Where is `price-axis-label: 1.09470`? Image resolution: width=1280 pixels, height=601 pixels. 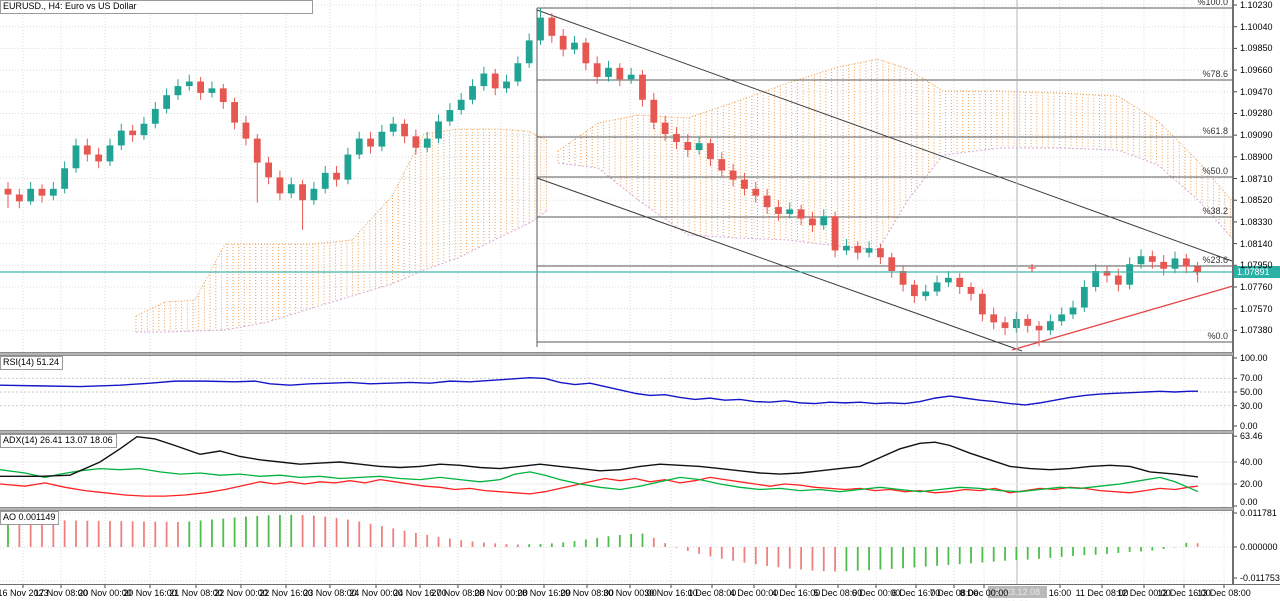 price-axis-label: 1.09470 is located at coordinates (1256, 91).